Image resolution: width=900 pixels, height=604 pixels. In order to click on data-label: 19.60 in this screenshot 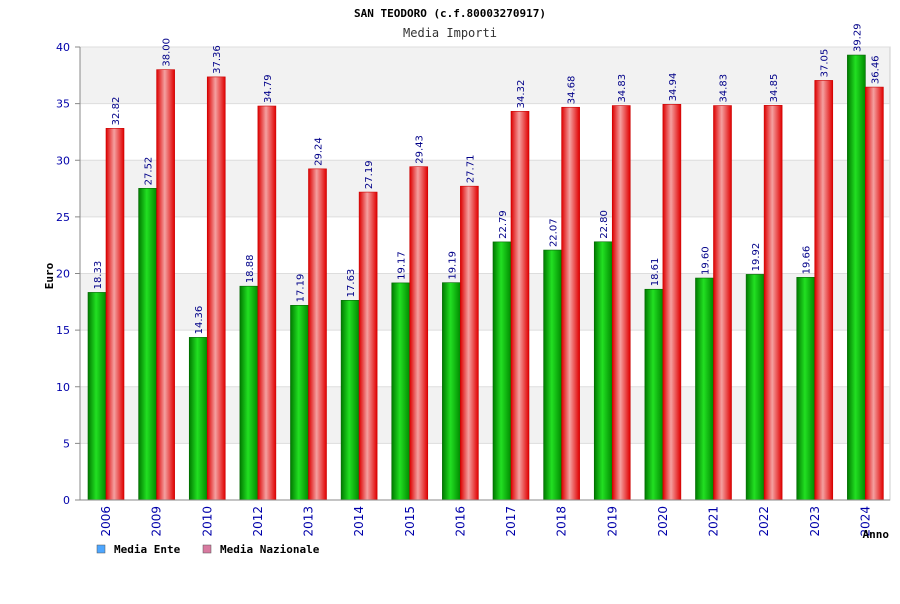, I will do `click(706, 260)`.